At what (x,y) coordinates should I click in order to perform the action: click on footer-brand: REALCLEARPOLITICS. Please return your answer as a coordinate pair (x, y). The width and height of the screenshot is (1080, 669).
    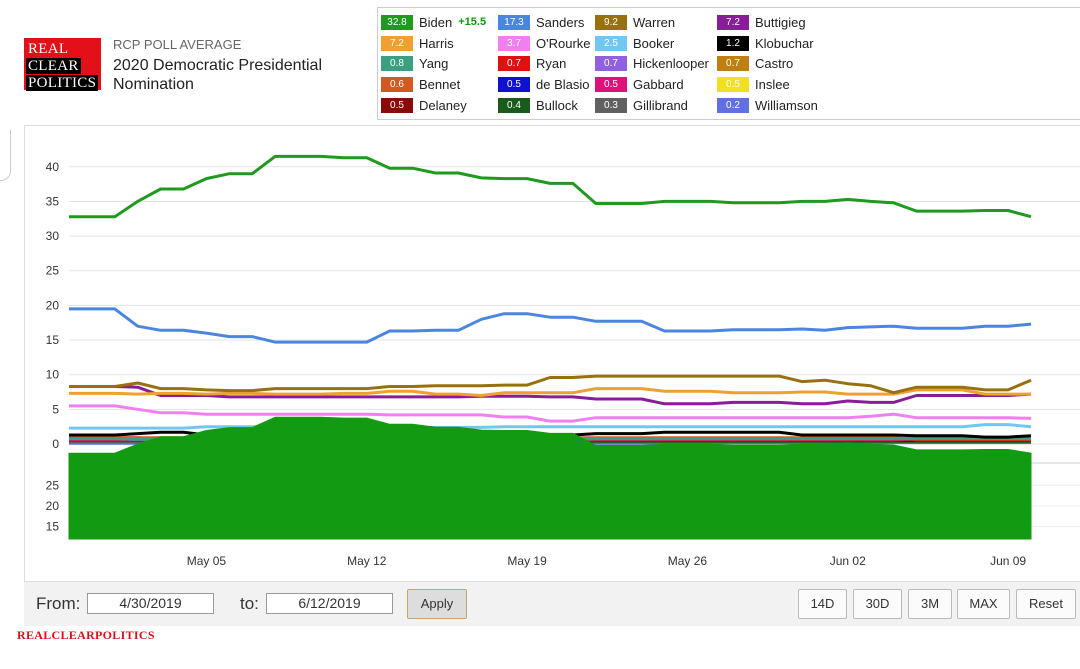
    Looking at the image, I should click on (86, 635).